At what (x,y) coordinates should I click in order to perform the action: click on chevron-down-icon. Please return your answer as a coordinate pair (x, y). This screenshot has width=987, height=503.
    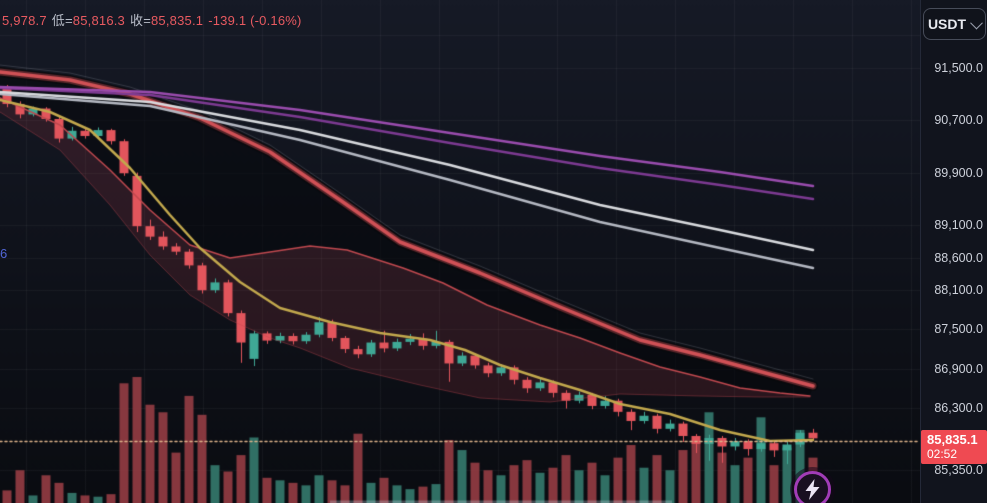
    Looking at the image, I should click on (976, 22).